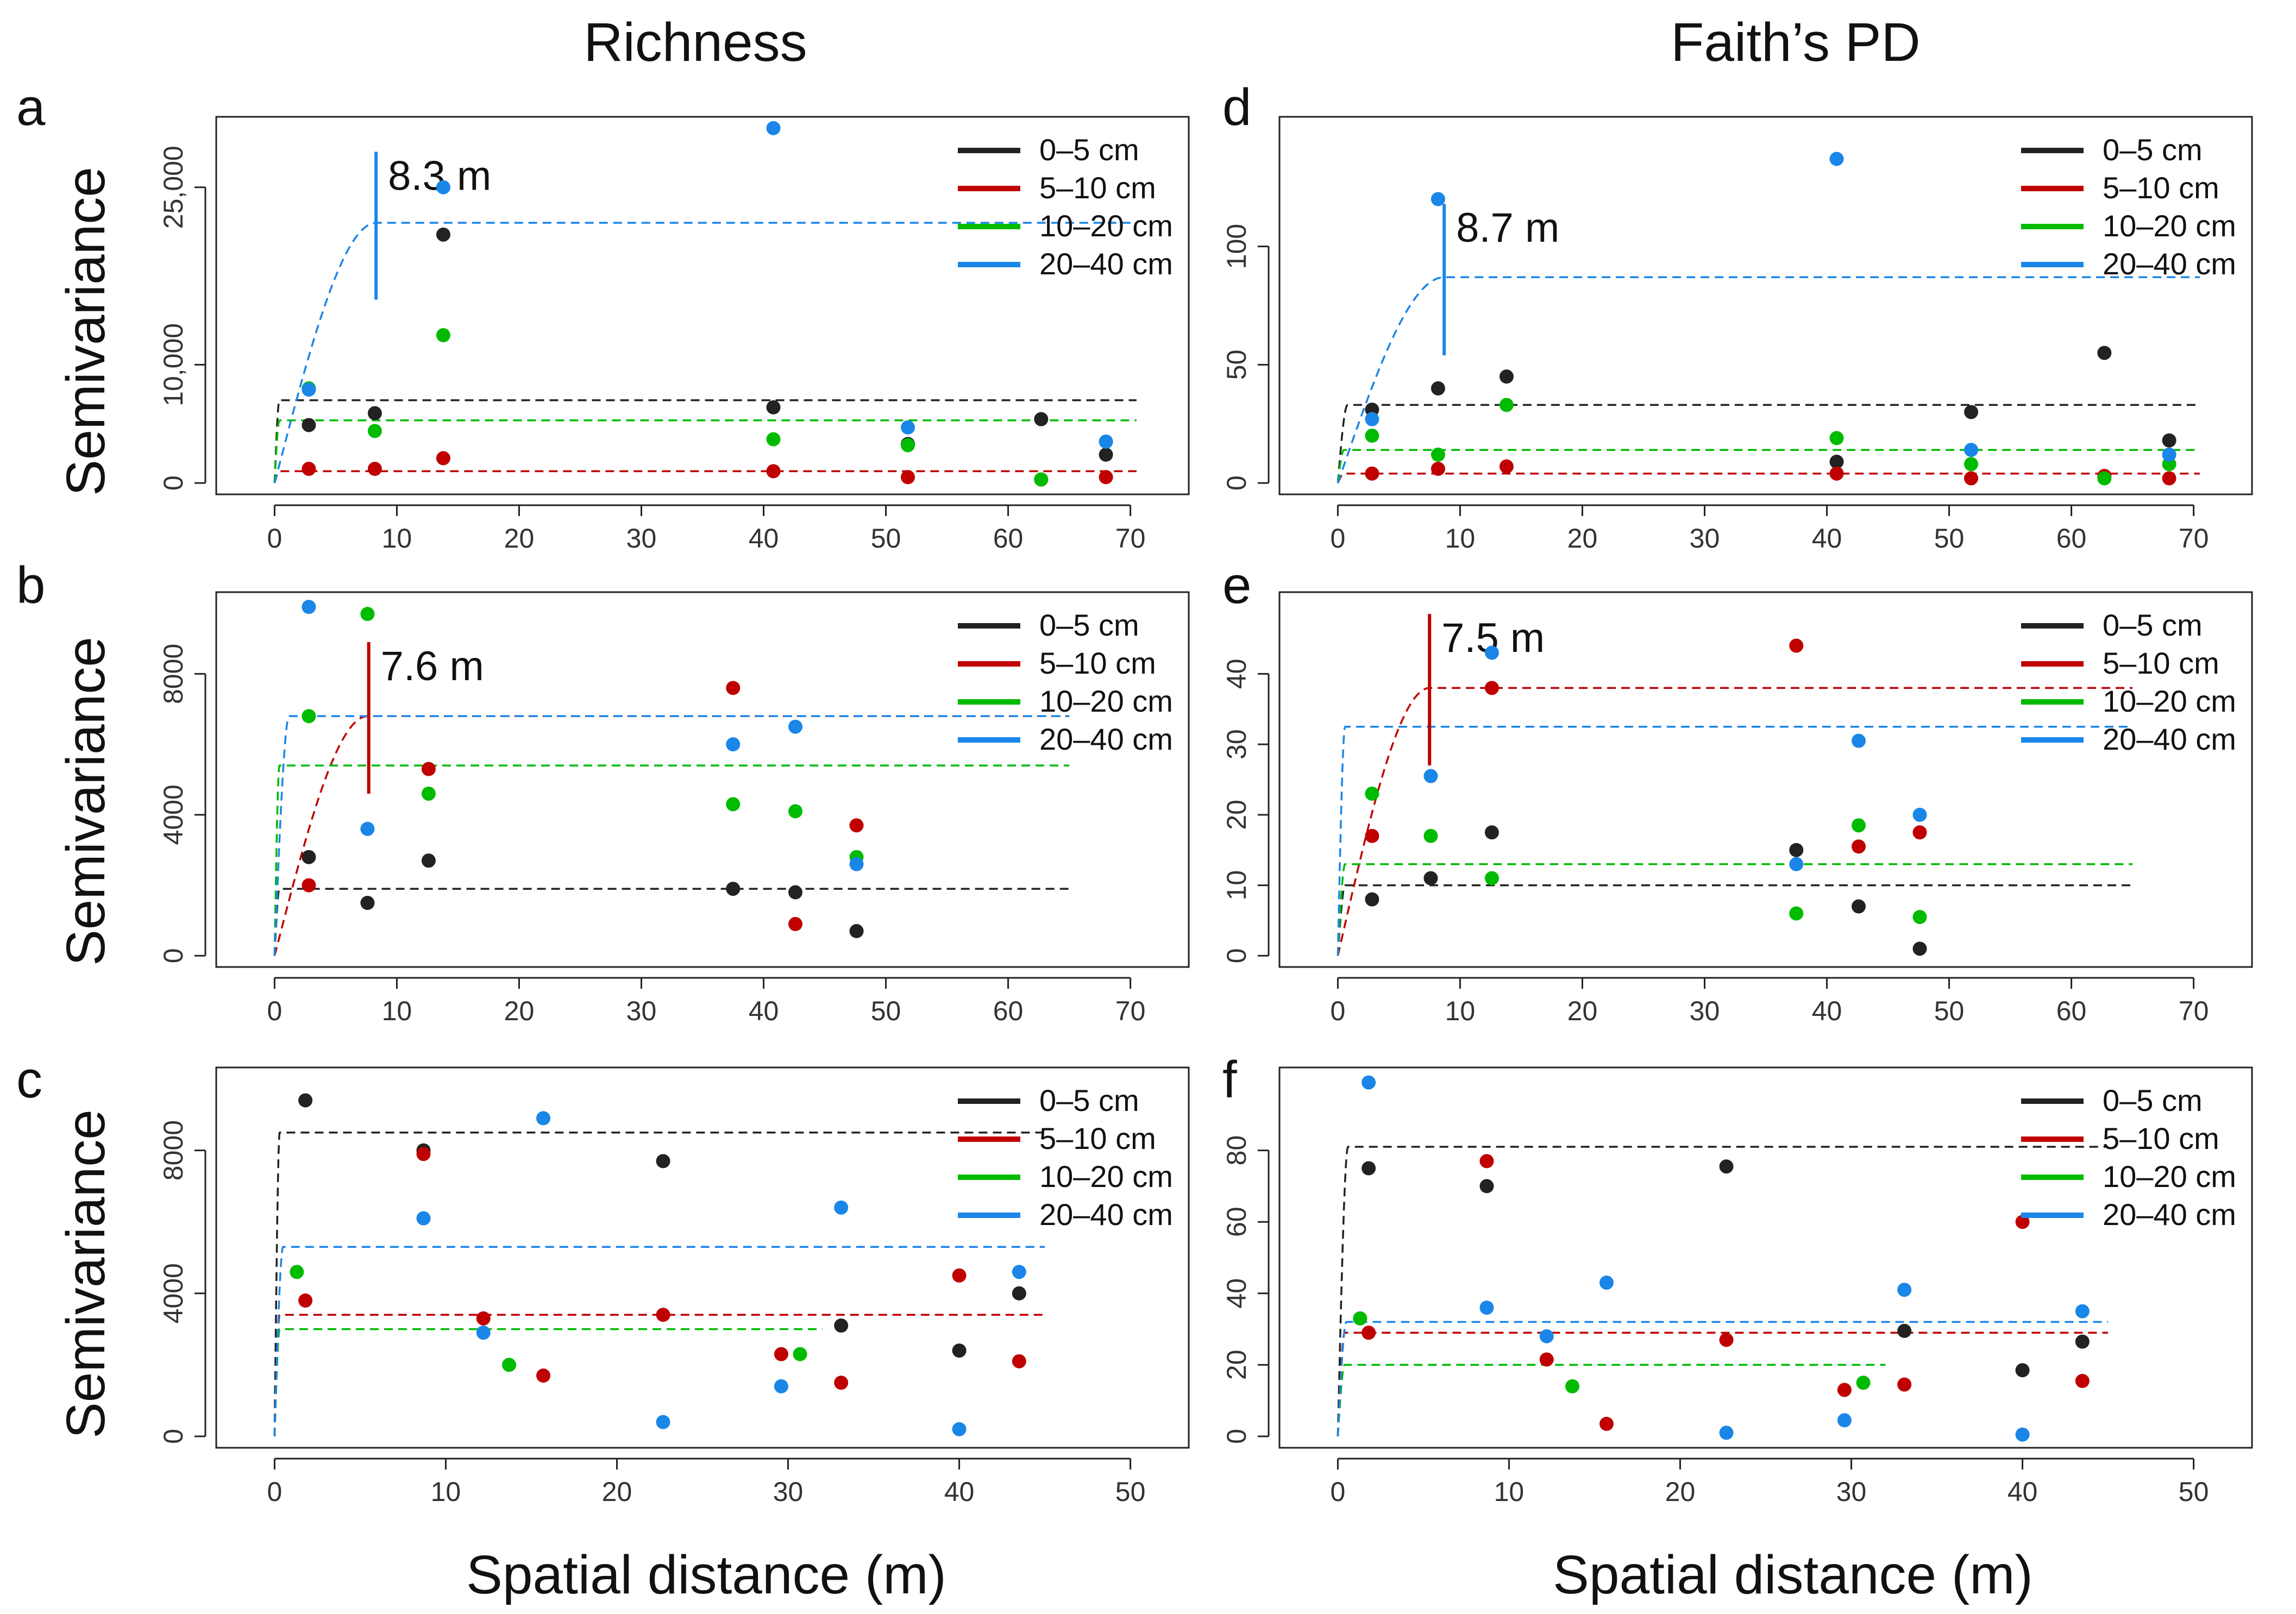 This screenshot has height=1614, width=2296. I want to click on x-tick-label-b: 30, so click(641, 1011).